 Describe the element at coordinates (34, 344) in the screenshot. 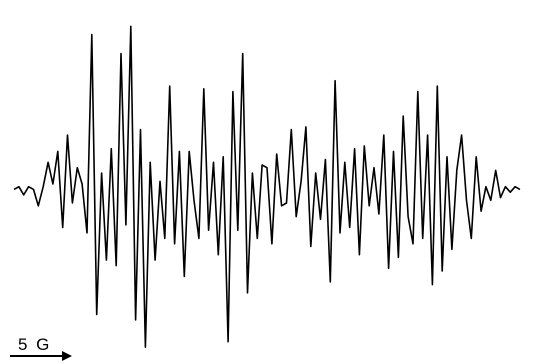

I see `scale-bar-label: 5 G` at that location.